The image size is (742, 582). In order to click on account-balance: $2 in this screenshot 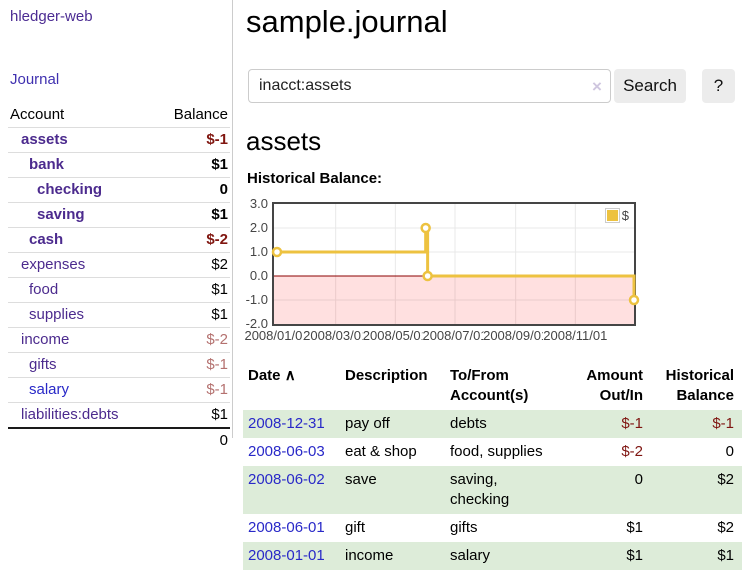, I will do `click(192, 265)`.